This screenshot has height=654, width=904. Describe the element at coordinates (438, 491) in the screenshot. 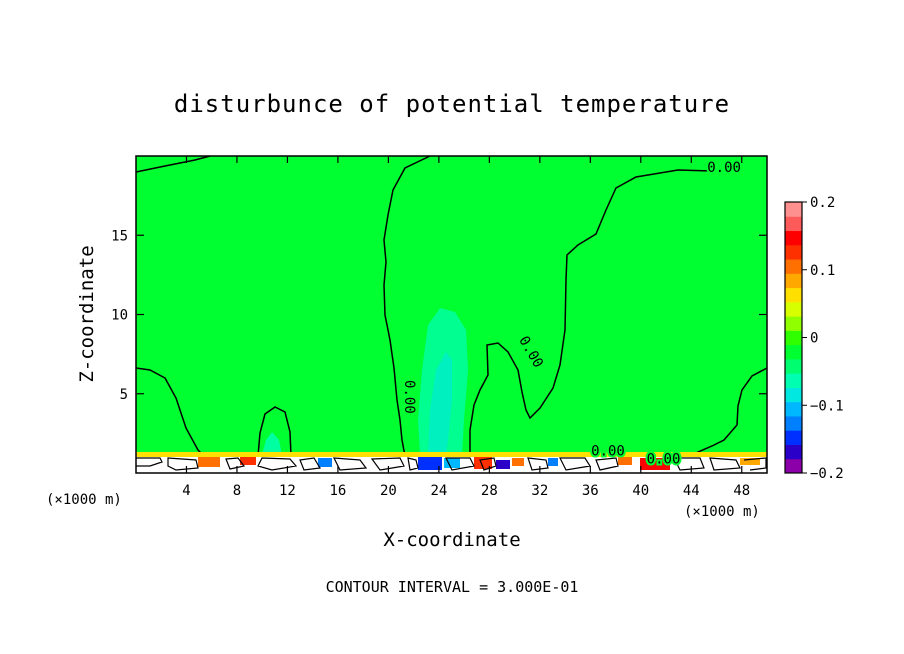

I see `x-tick-label: 24` at that location.